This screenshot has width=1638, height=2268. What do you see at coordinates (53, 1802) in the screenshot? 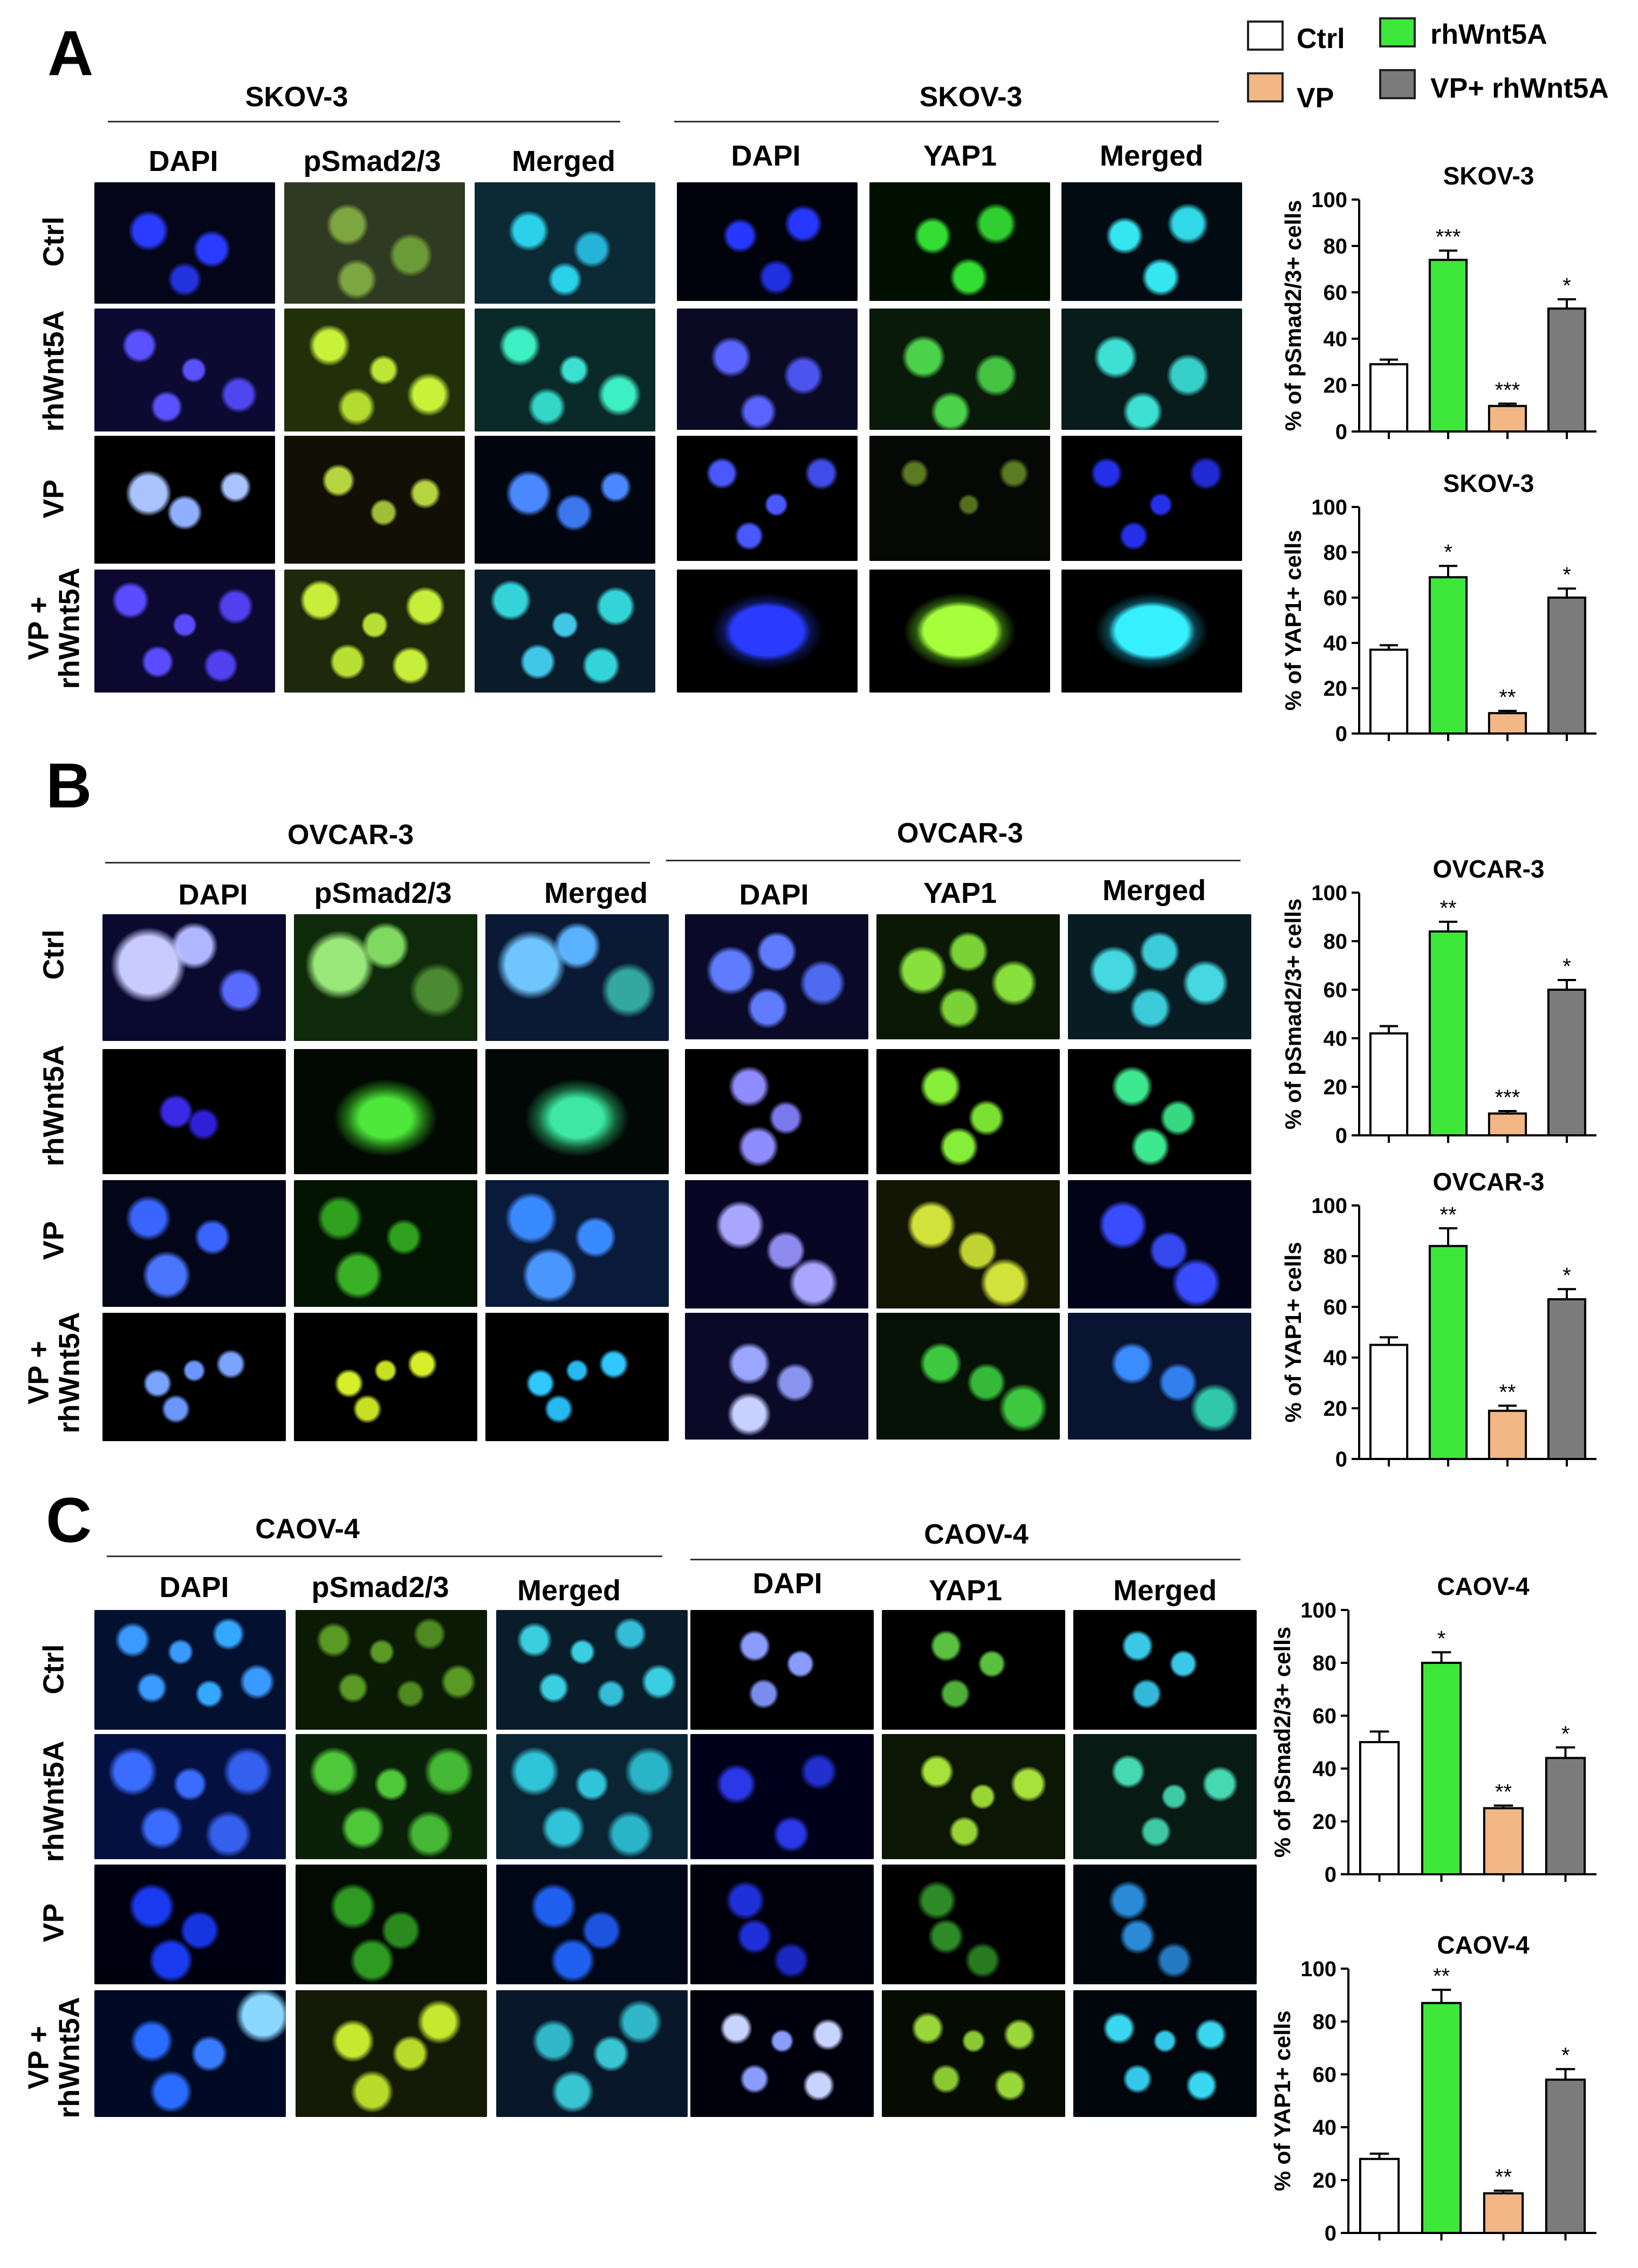
I see `row-label-rhwnt5a: rhWnt5A` at bounding box center [53, 1802].